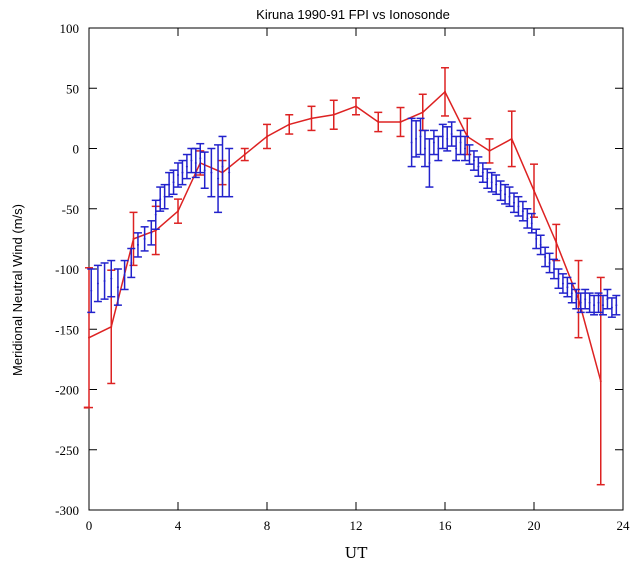 The height and width of the screenshot is (566, 632). Describe the element at coordinates (67, 390) in the screenshot. I see `y-tick-label: -200` at that location.